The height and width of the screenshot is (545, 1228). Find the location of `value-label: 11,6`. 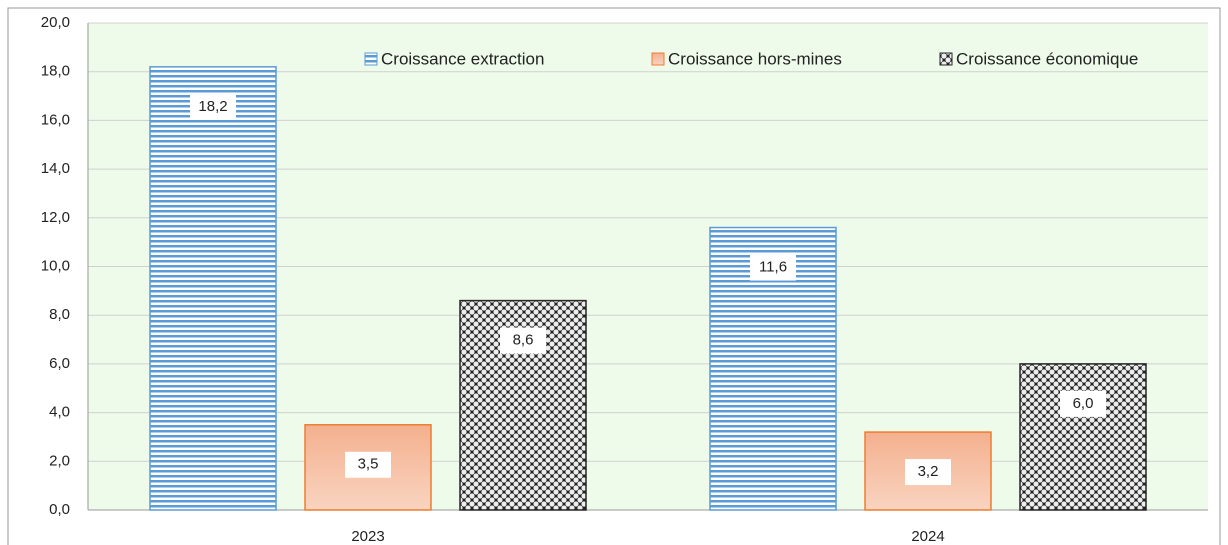

value-label: 11,6 is located at coordinates (773, 267).